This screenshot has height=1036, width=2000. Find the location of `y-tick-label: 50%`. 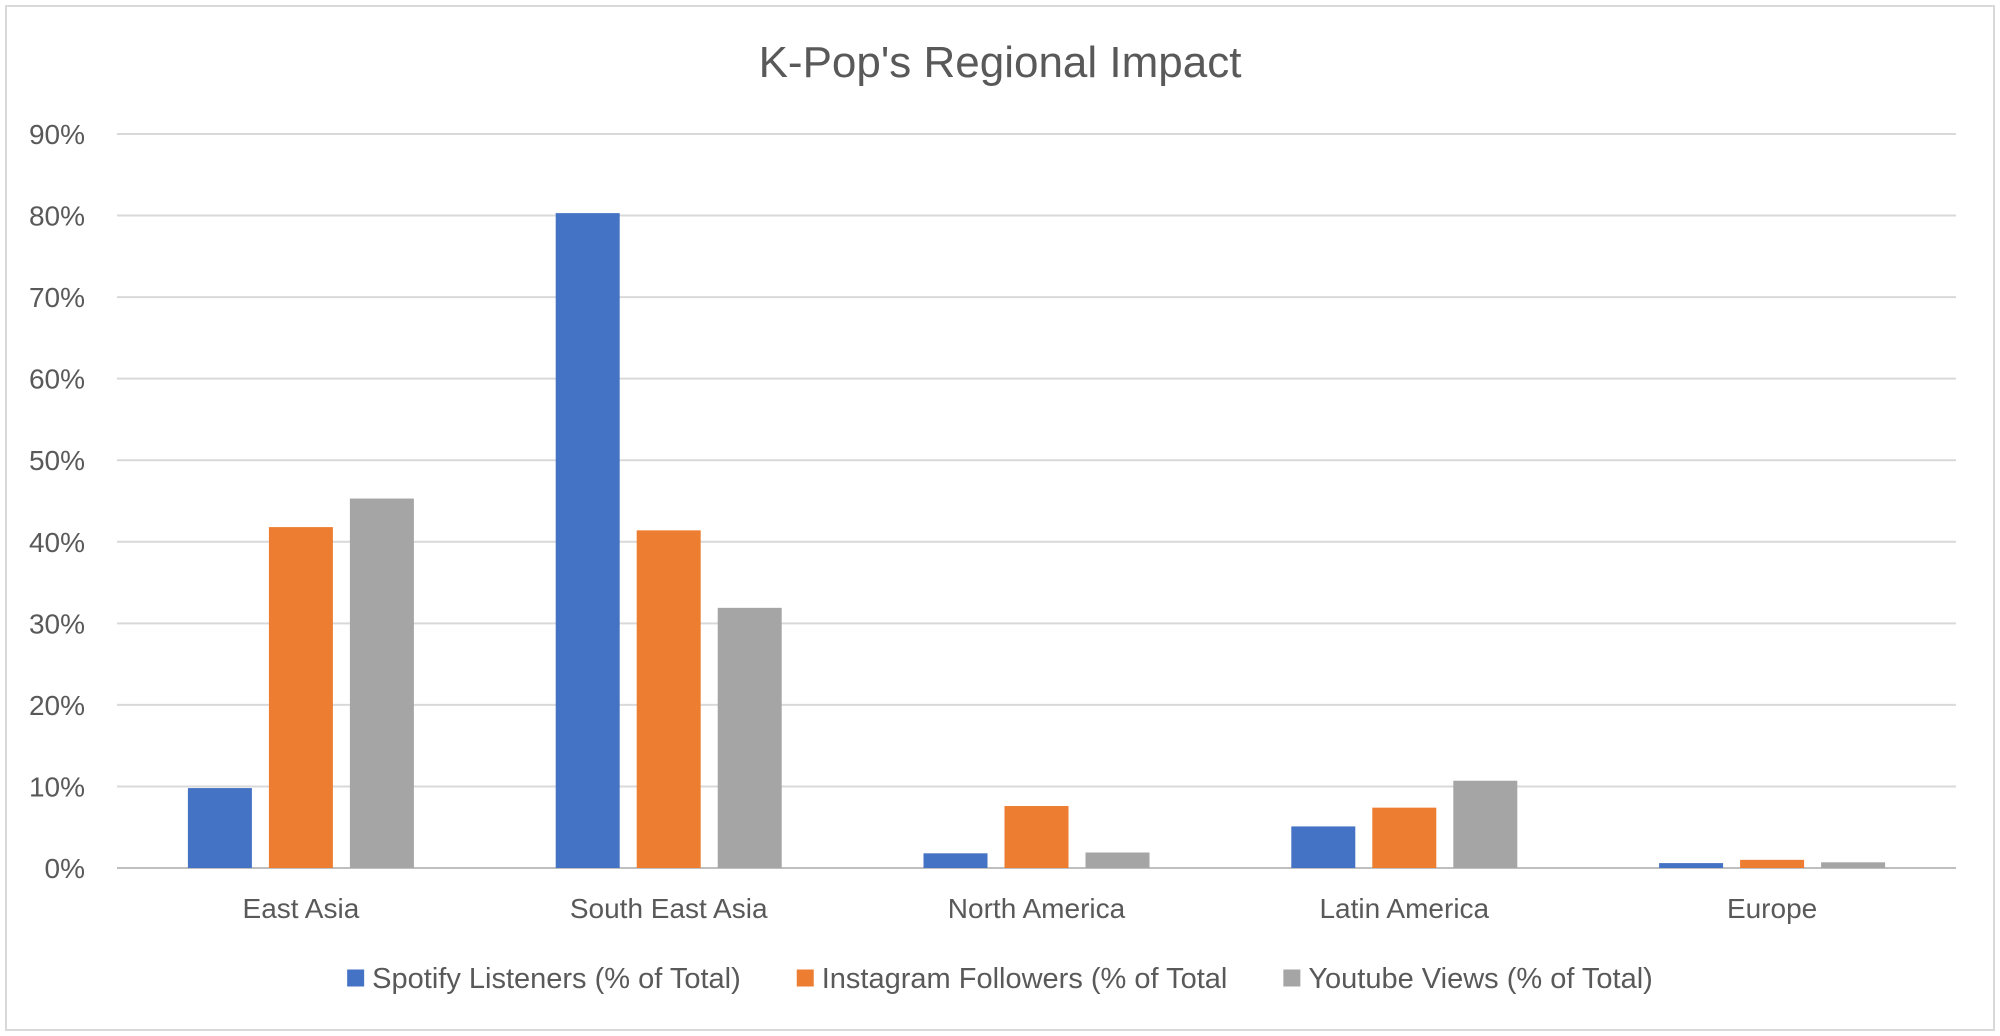

y-tick-label: 50% is located at coordinates (57, 460).